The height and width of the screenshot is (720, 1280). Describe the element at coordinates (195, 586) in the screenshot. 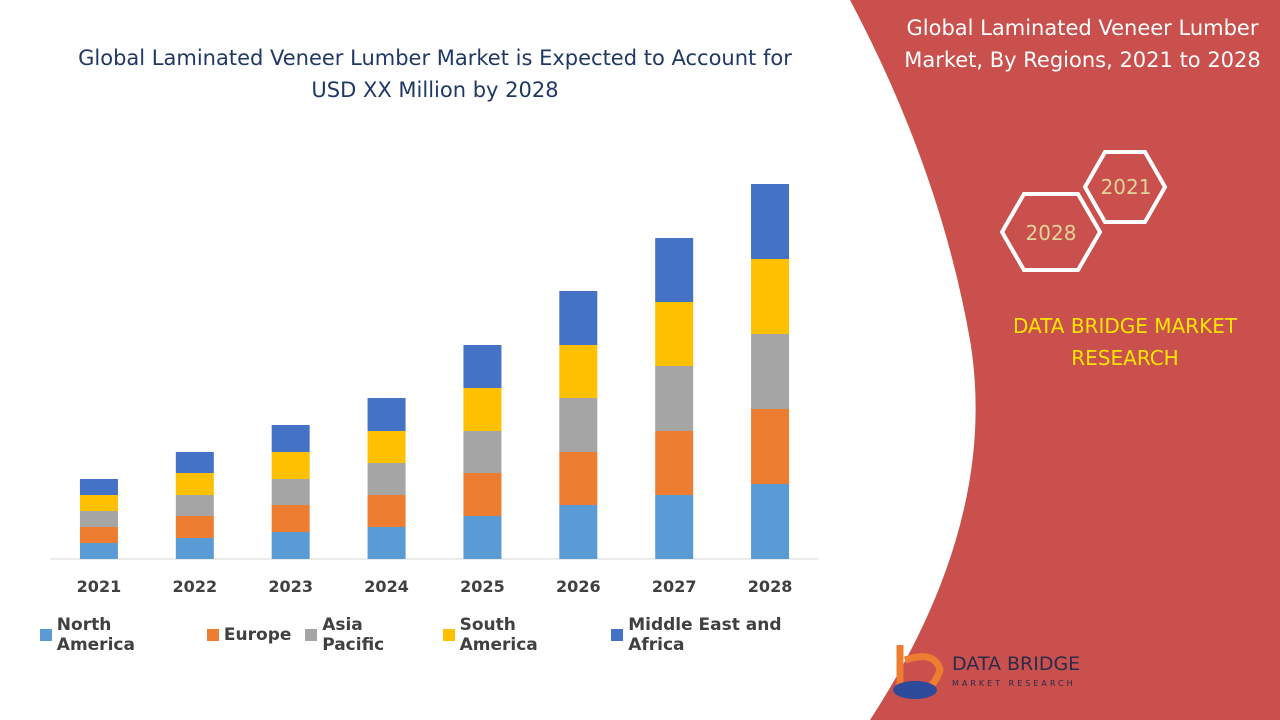

I see `x-tick-label: 2022` at that location.